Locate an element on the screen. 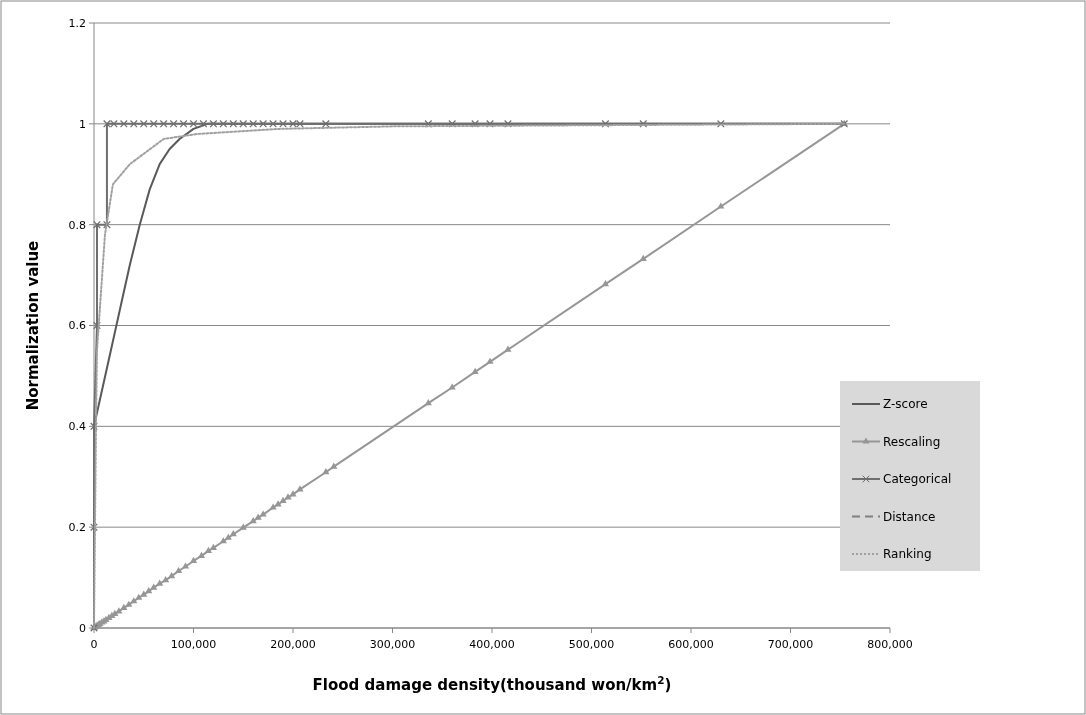  legend-label: Categorical is located at coordinates (917, 479).